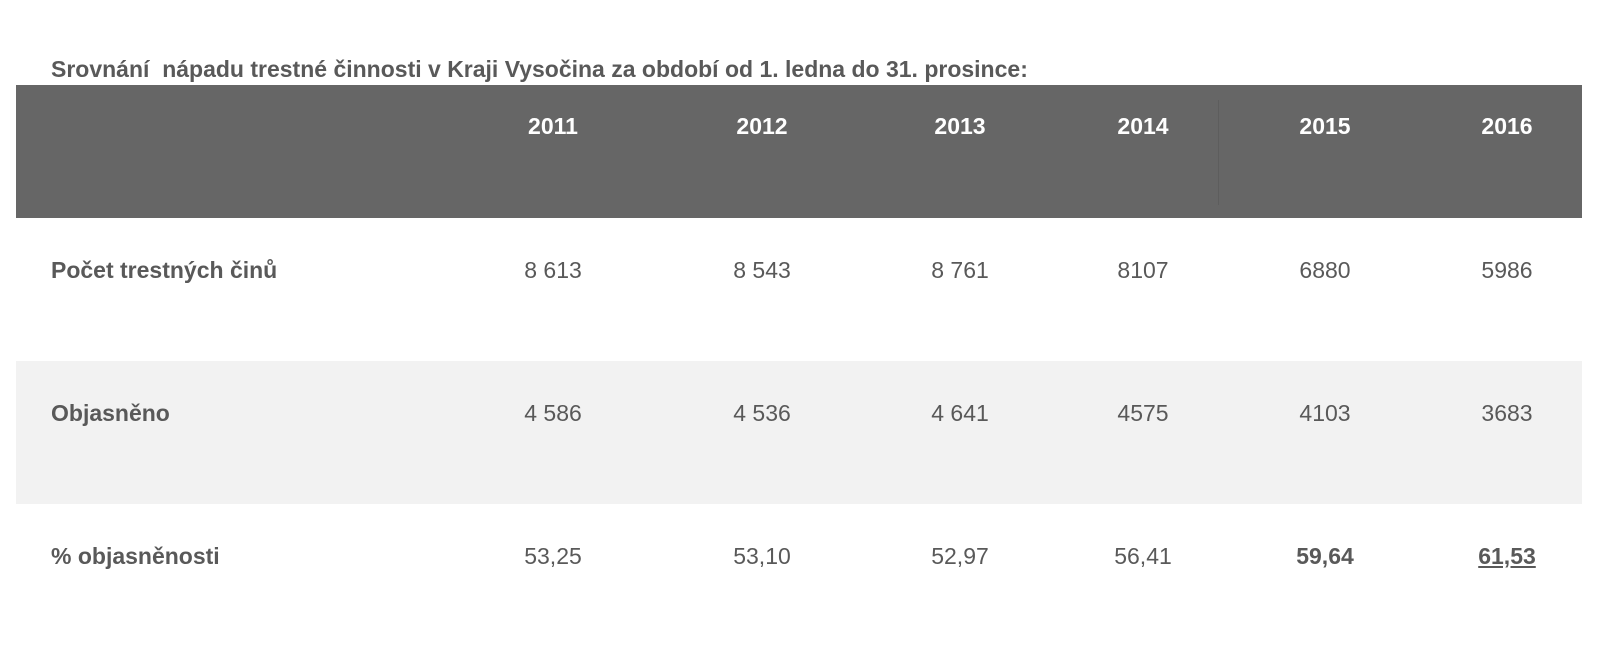 This screenshot has height=647, width=1600. Describe the element at coordinates (1507, 413) in the screenshot. I see `table-cell: 3683` at that location.